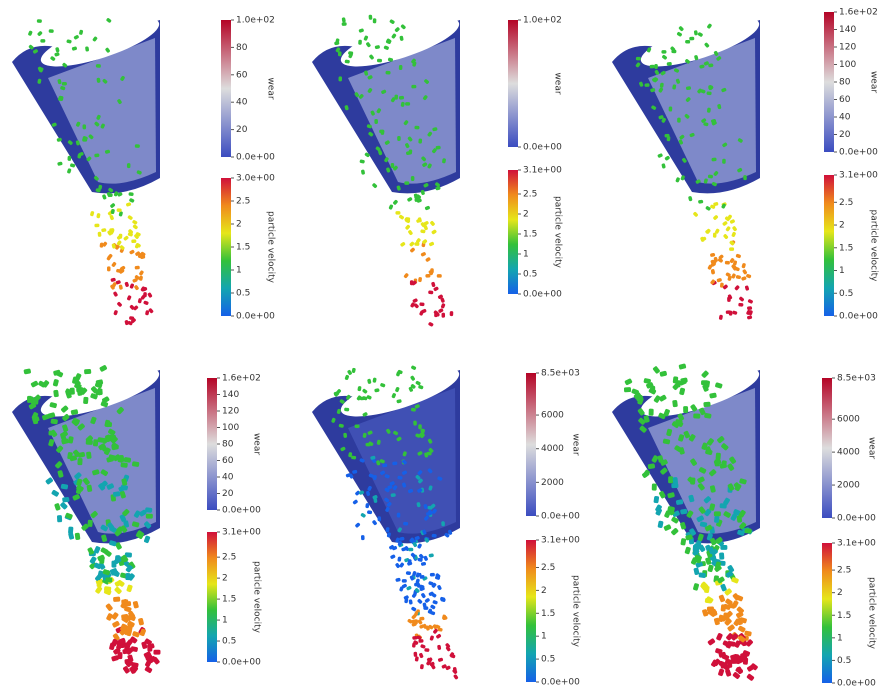 The height and width of the screenshot is (697, 891). What do you see at coordinates (700, 392) in the screenshot?
I see `funnel-opening` at bounding box center [700, 392].